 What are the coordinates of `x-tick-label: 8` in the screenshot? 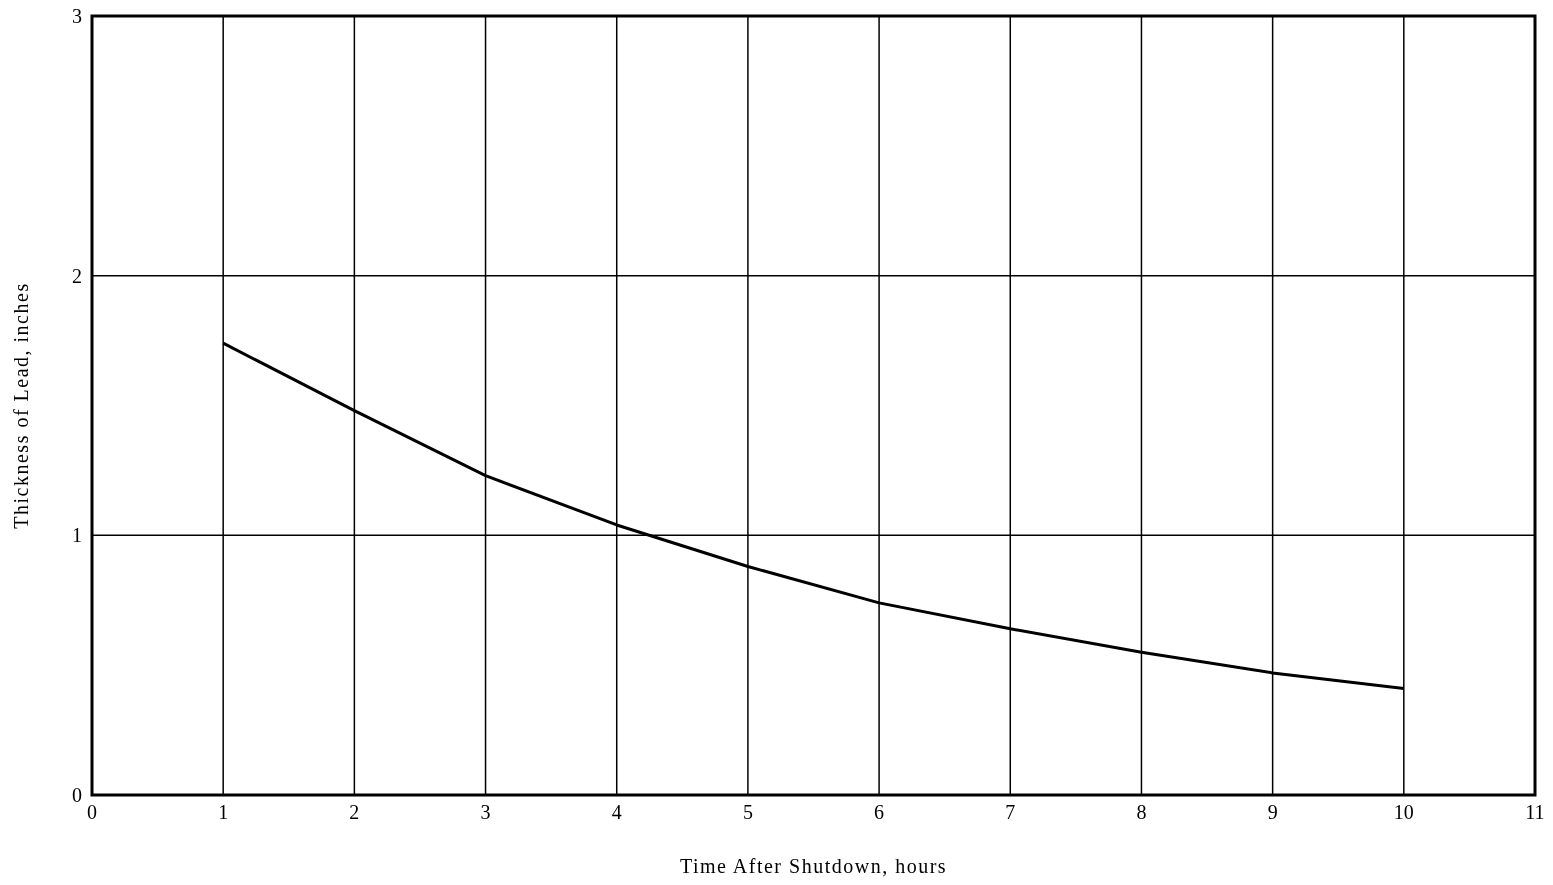 It's located at (1141, 812).